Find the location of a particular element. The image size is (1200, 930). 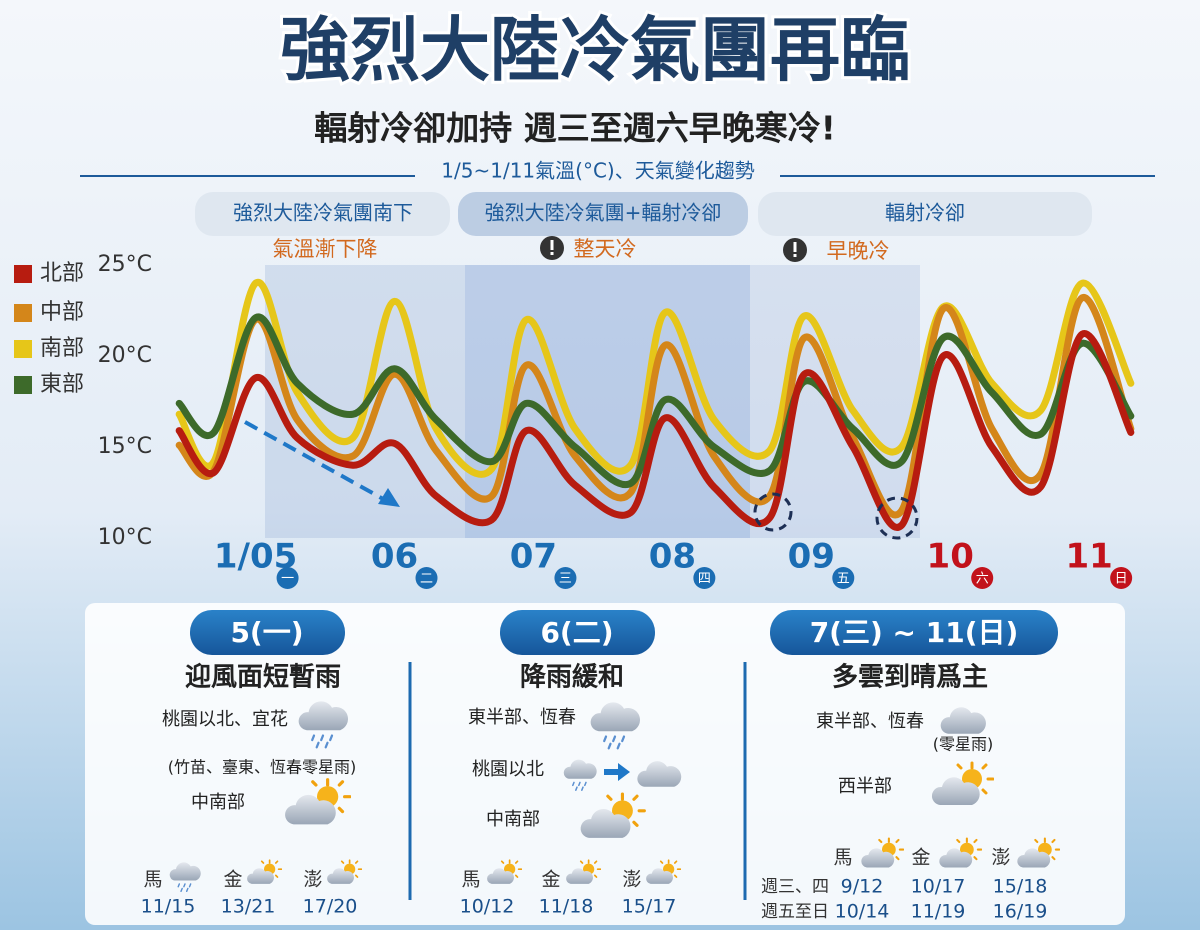

temps: 11/15 is located at coordinates (168, 907).